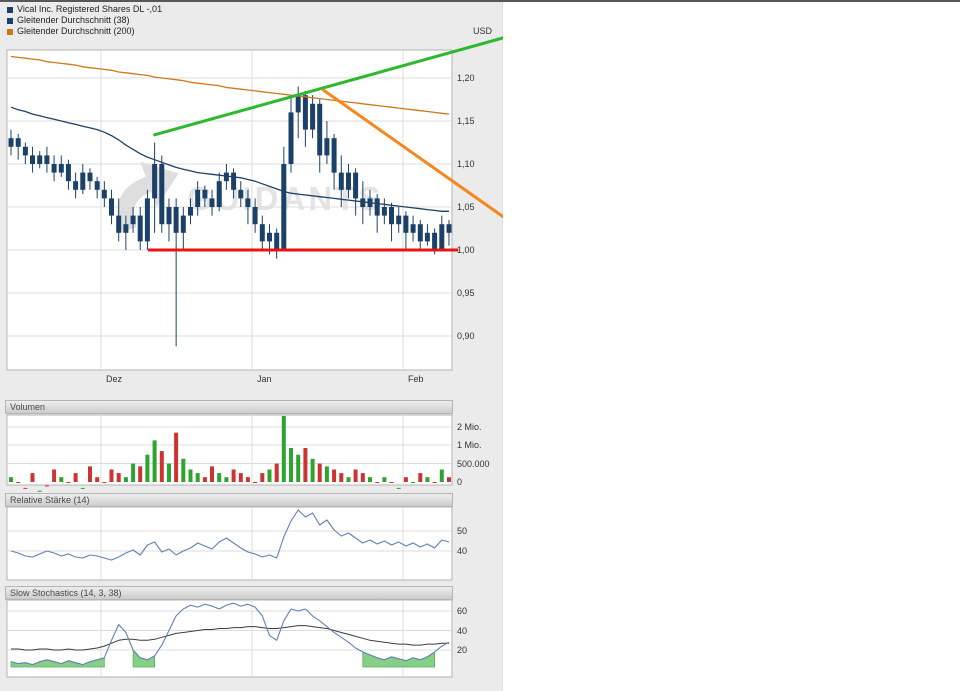  What do you see at coordinates (28, 407) in the screenshot?
I see `volume-panel-title: Volumen` at bounding box center [28, 407].